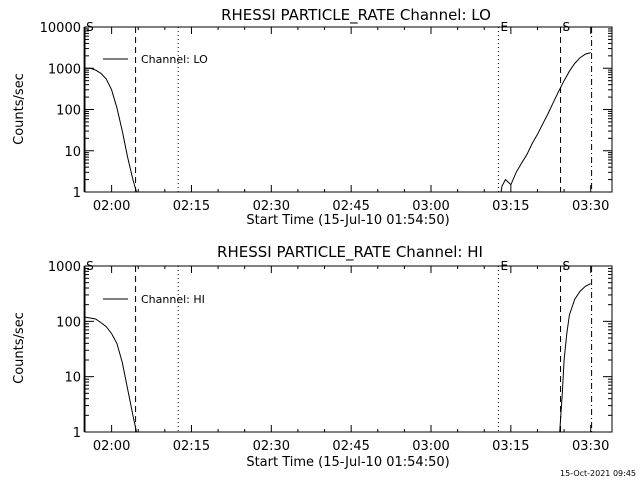 The image size is (640, 480). I want to click on chart-title: RHESSI PARTICLE_RATE Channel: HI, so click(350, 252).